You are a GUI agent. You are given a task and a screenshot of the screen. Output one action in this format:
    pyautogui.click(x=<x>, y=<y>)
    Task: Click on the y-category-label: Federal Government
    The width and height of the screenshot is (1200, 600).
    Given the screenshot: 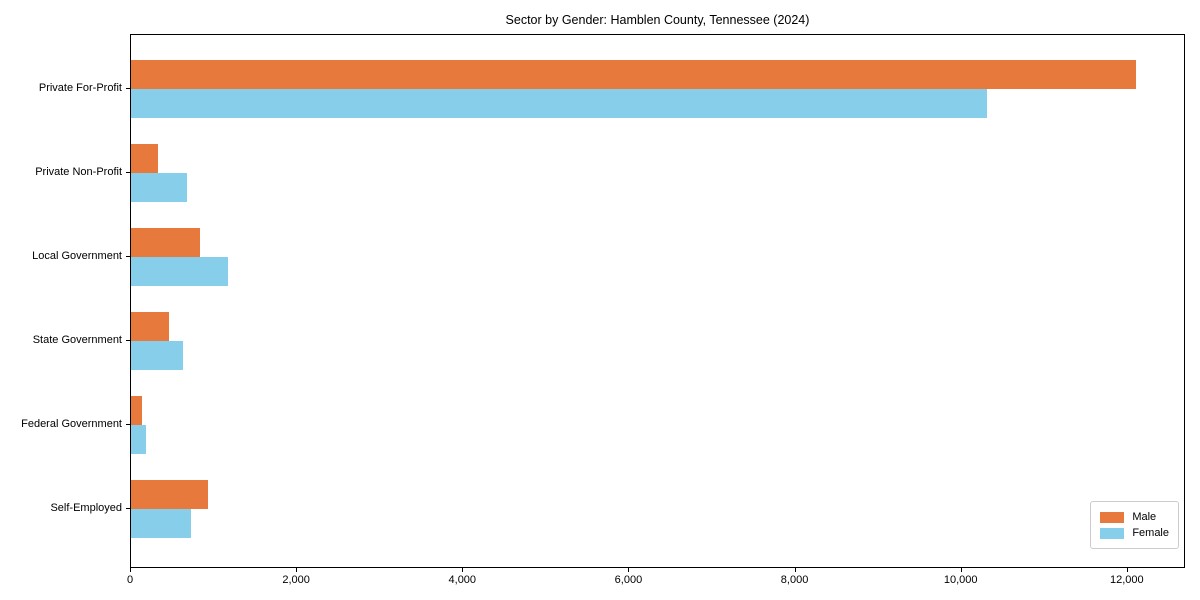 What is the action you would take?
    pyautogui.click(x=71, y=424)
    